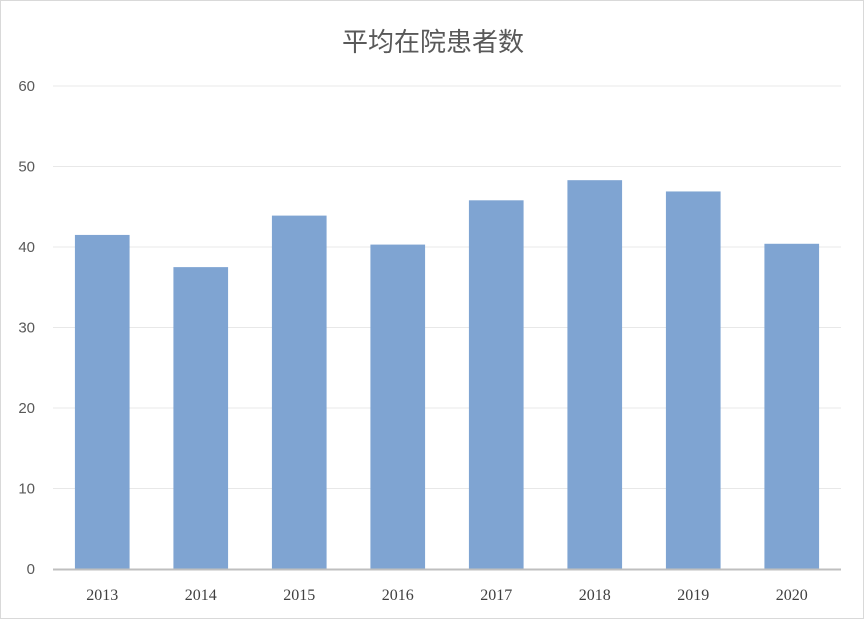 This screenshot has width=864, height=620. I want to click on x-tick-label: 2020, so click(792, 595).